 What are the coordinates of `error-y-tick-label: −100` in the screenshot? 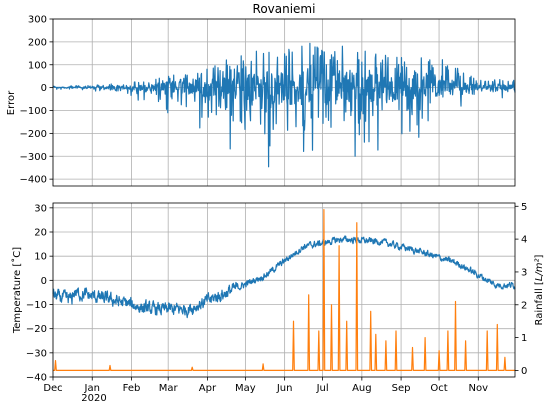 It's located at (33, 111).